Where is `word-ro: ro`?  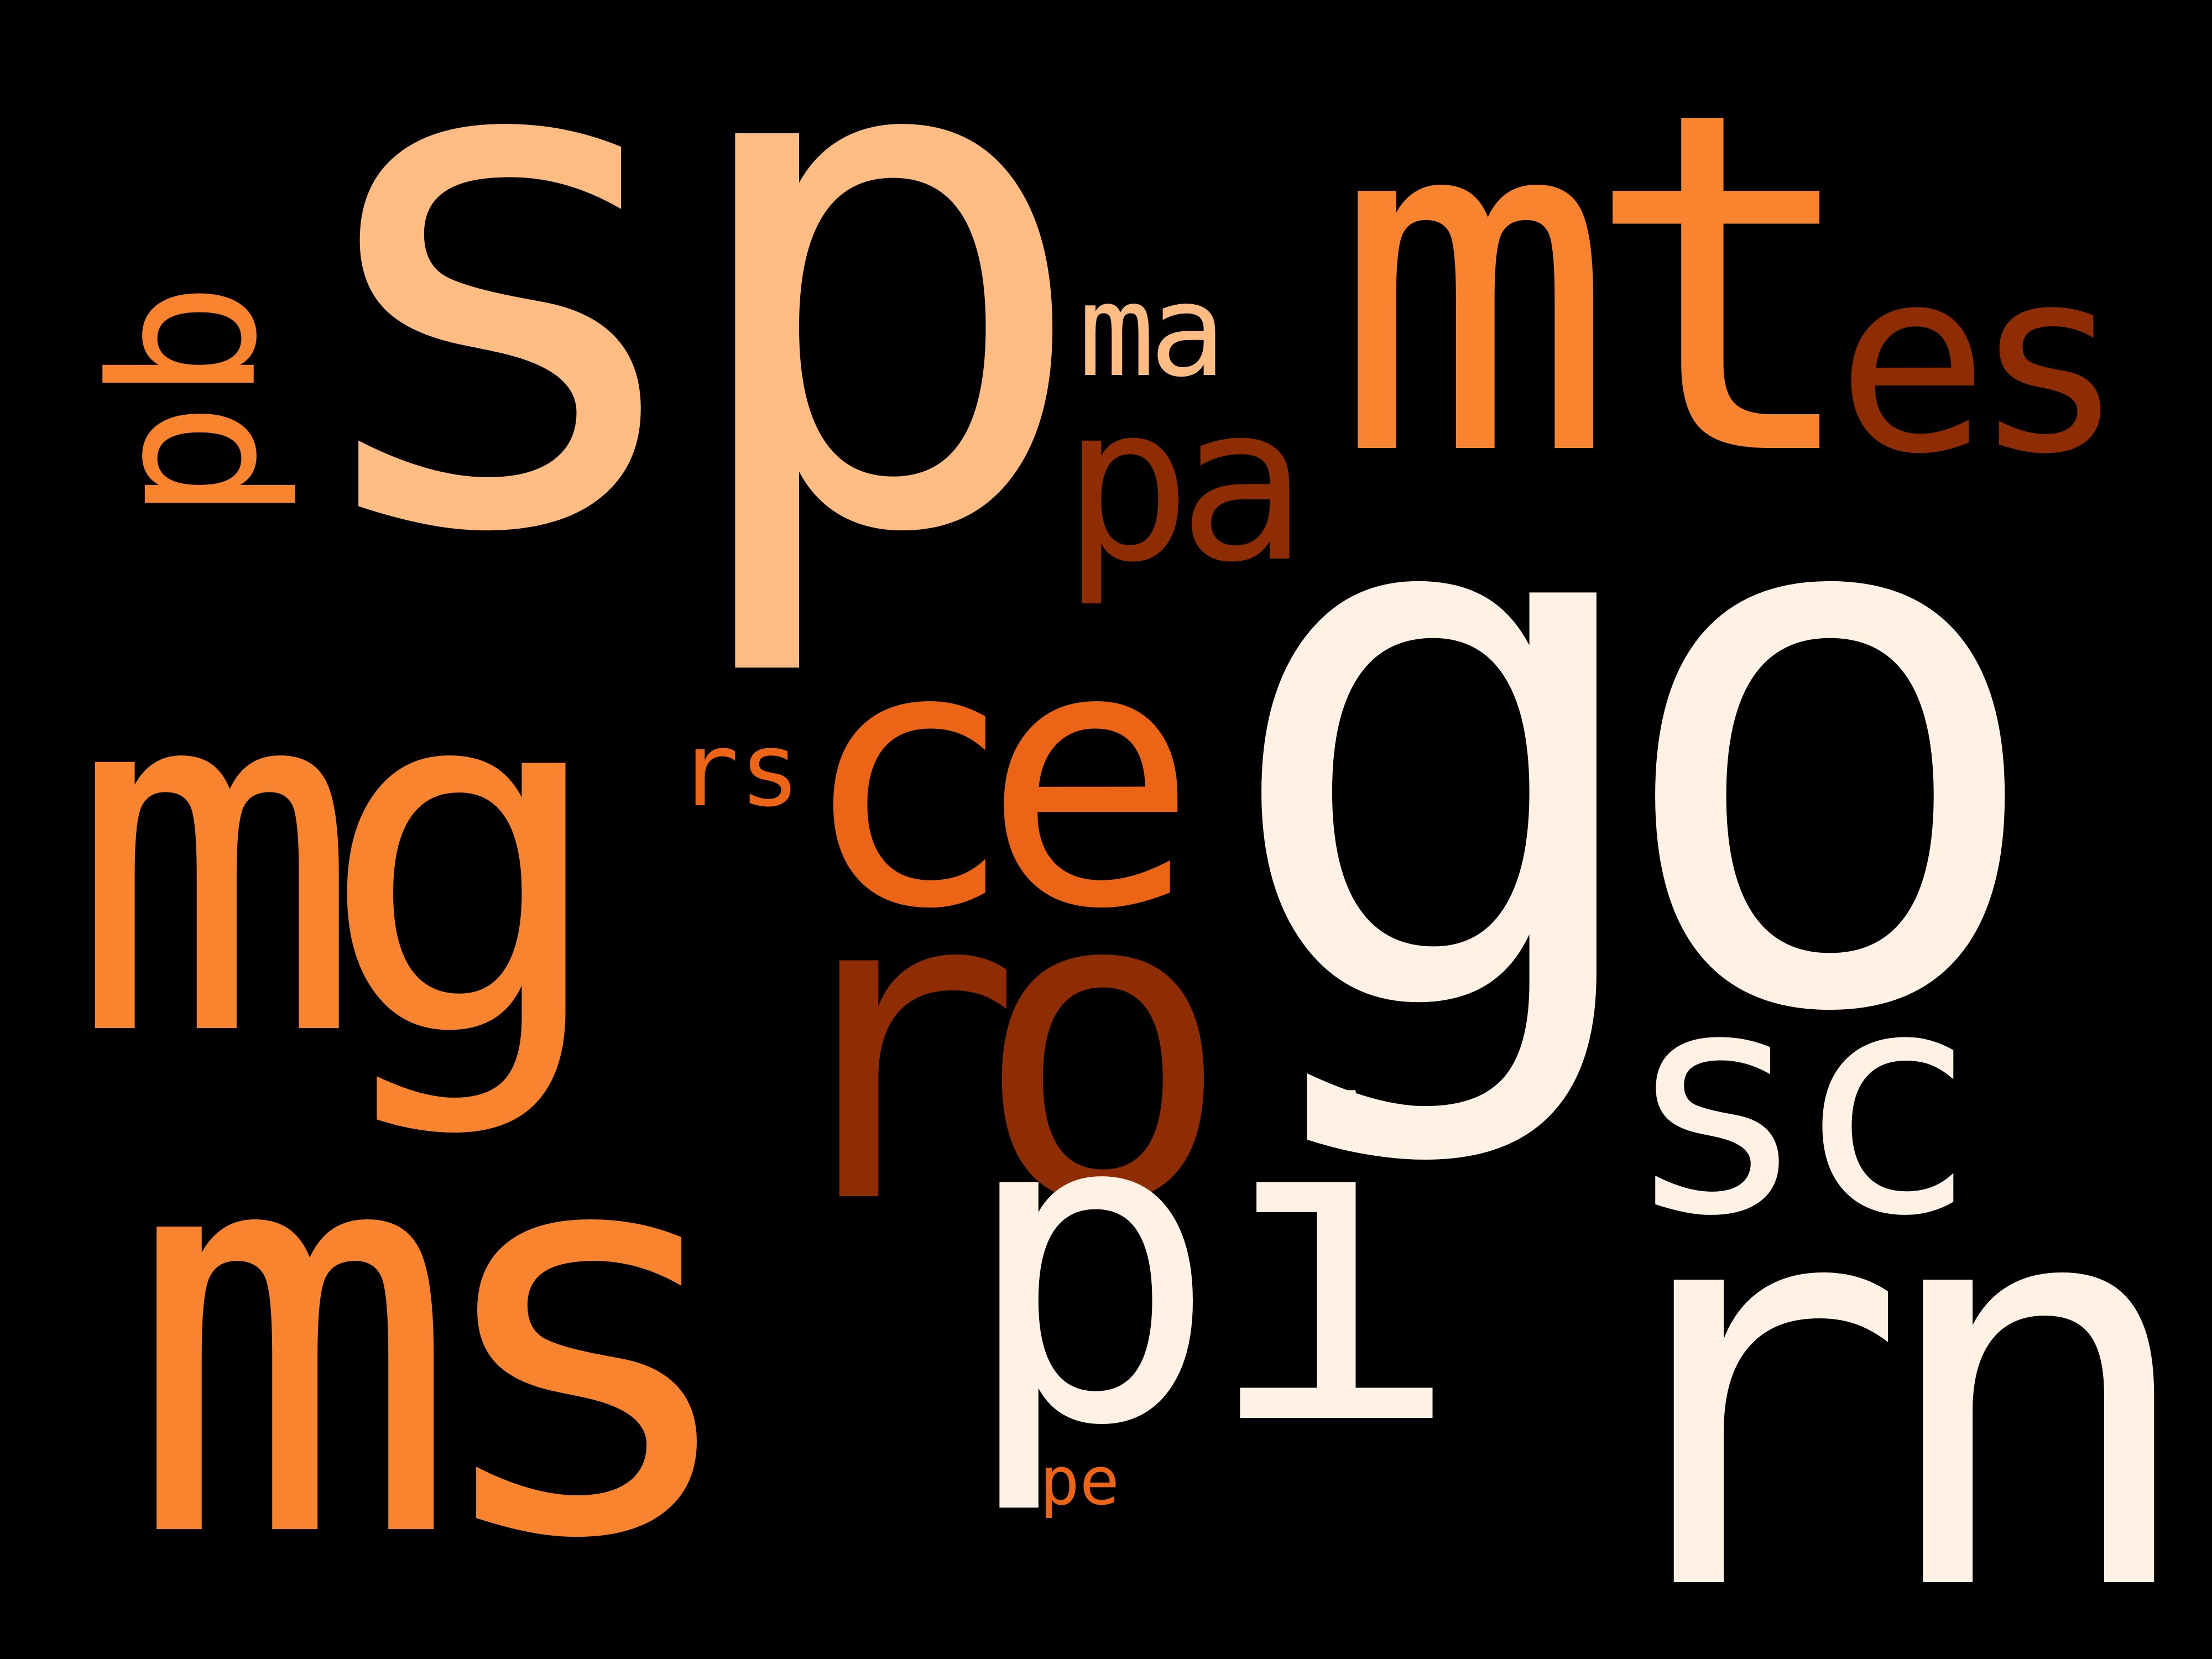
word-ro: ro is located at coordinates (998, 1047).